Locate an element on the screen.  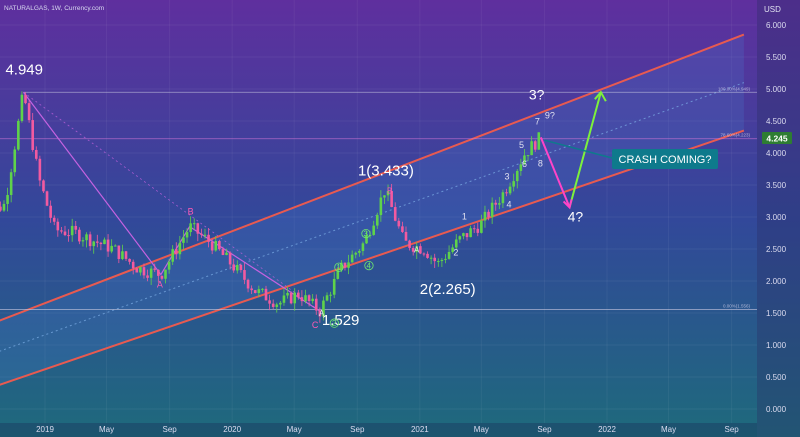
wave-label: 1 is located at coordinates (464, 216).